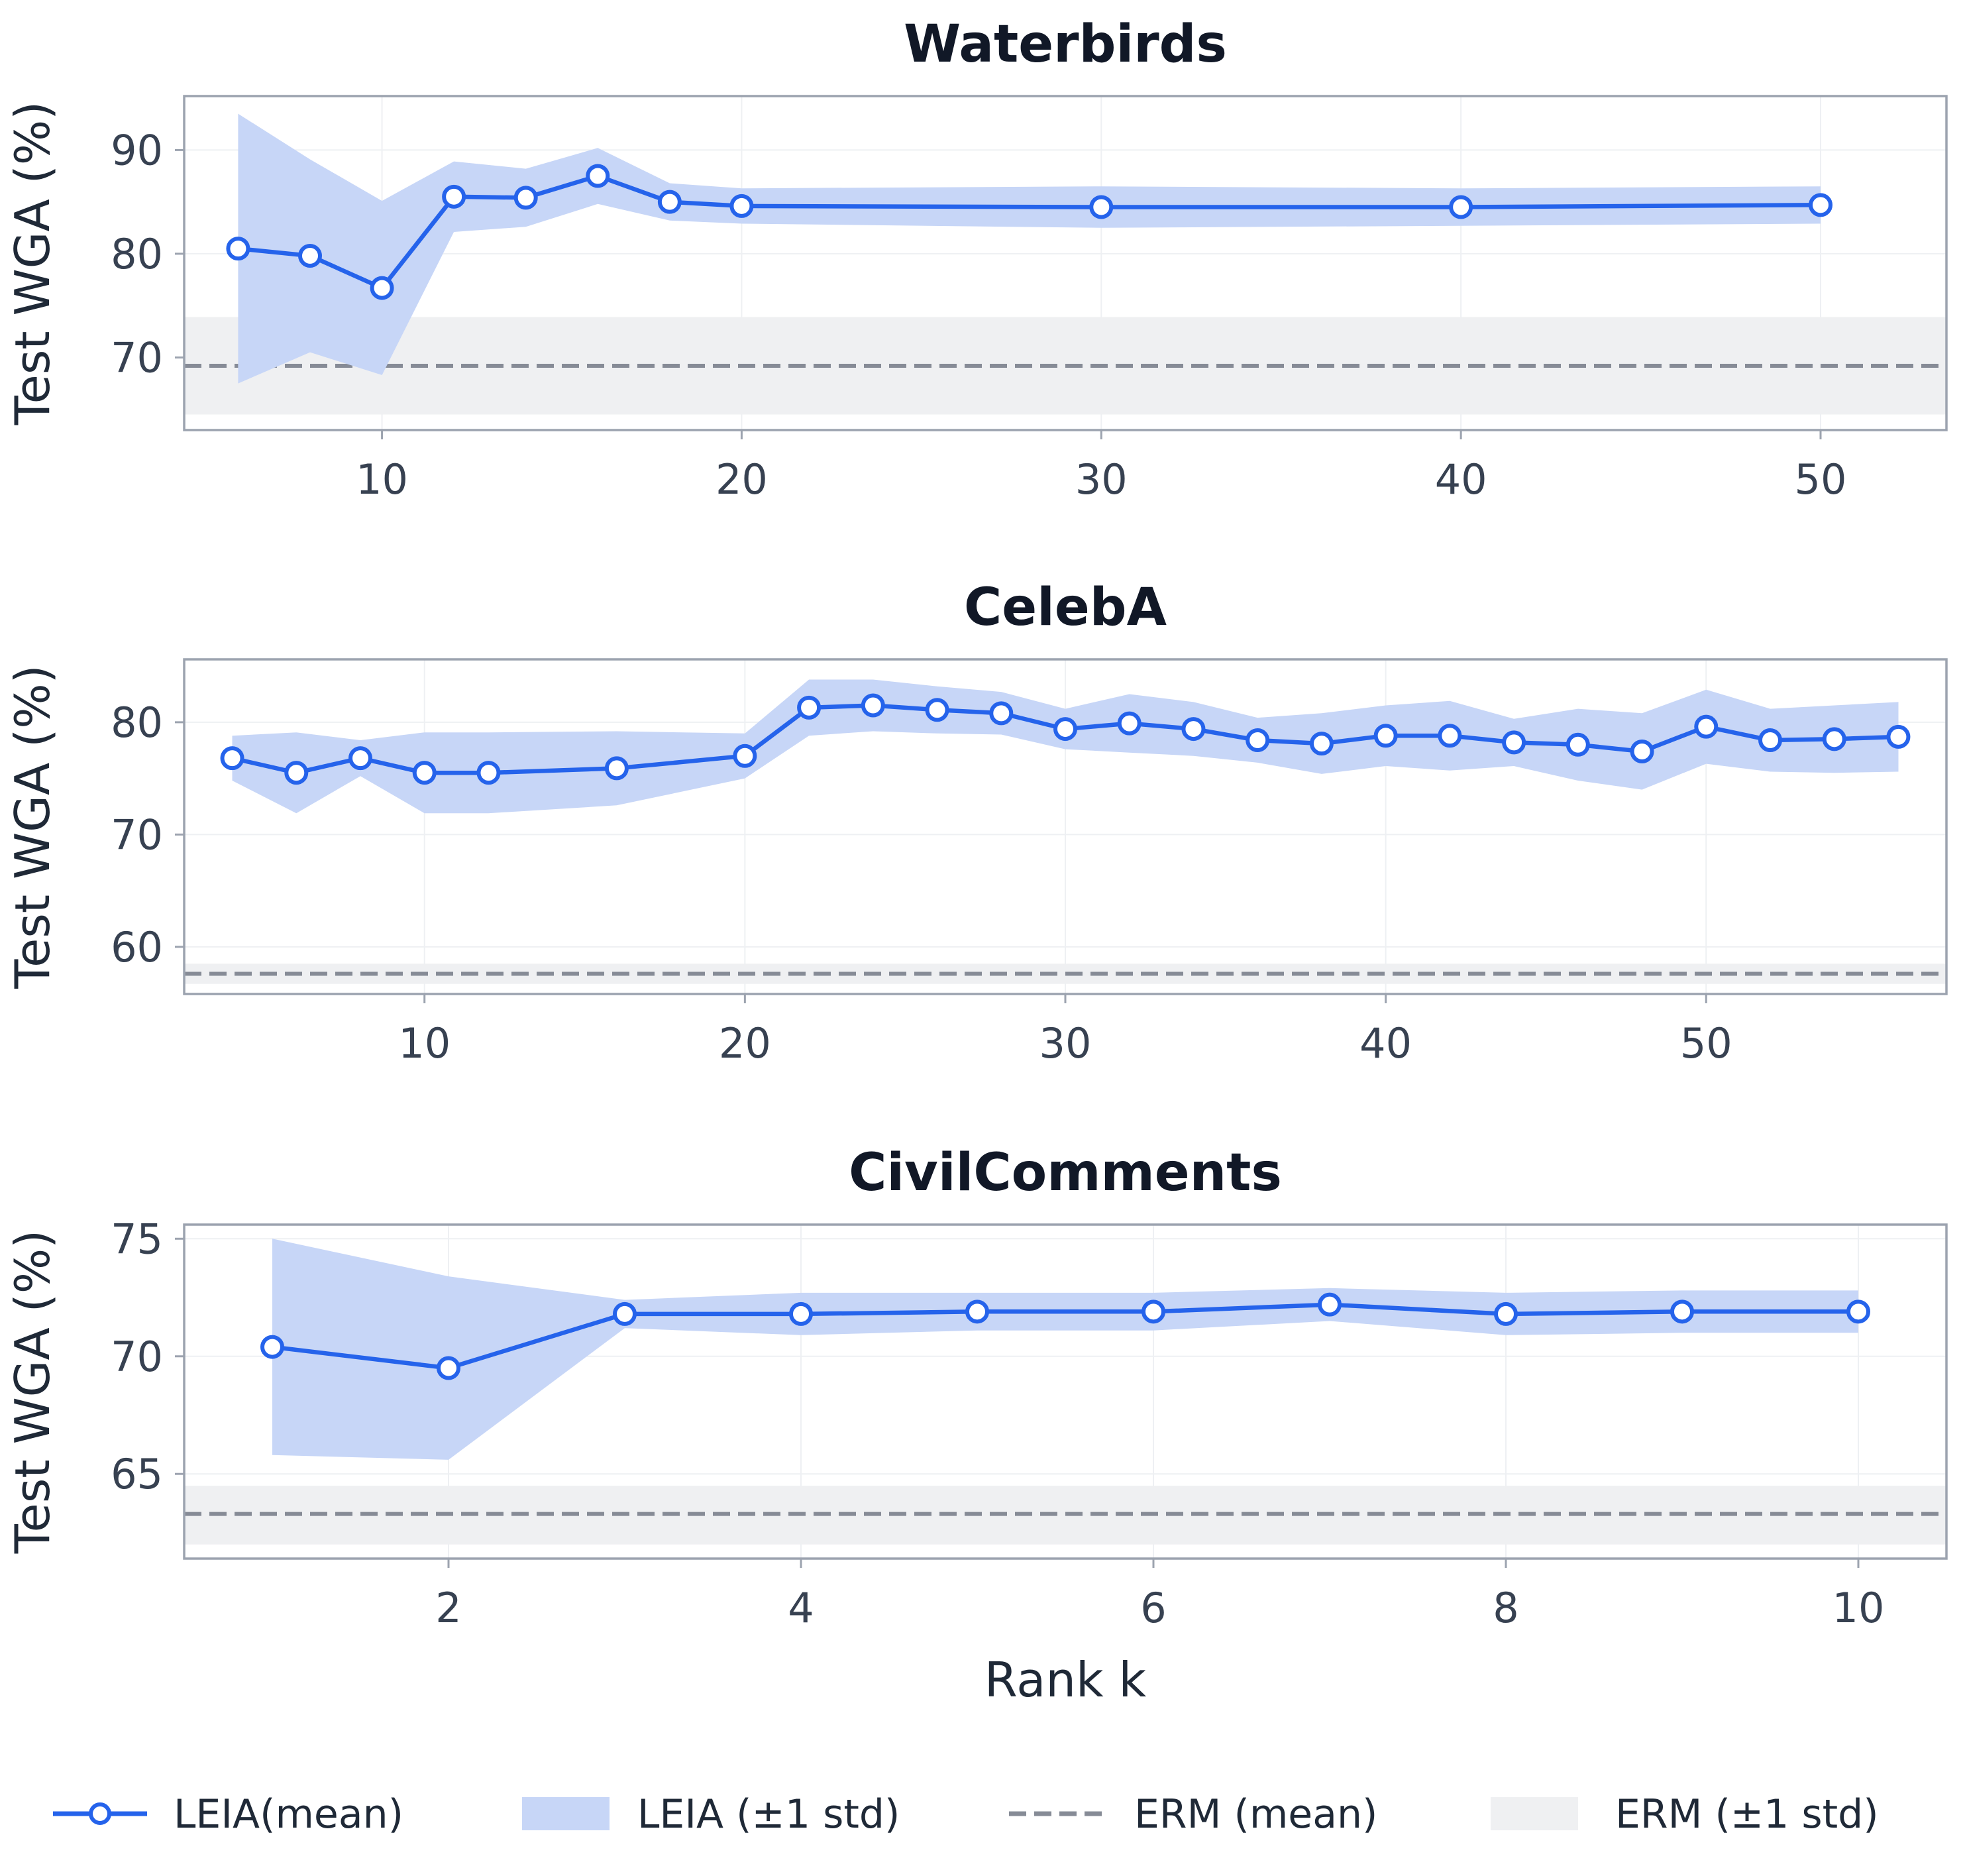 The width and height of the screenshot is (1965, 1876). I want to click on y-tick-label-civilcomments-1: 70, so click(137, 1357).